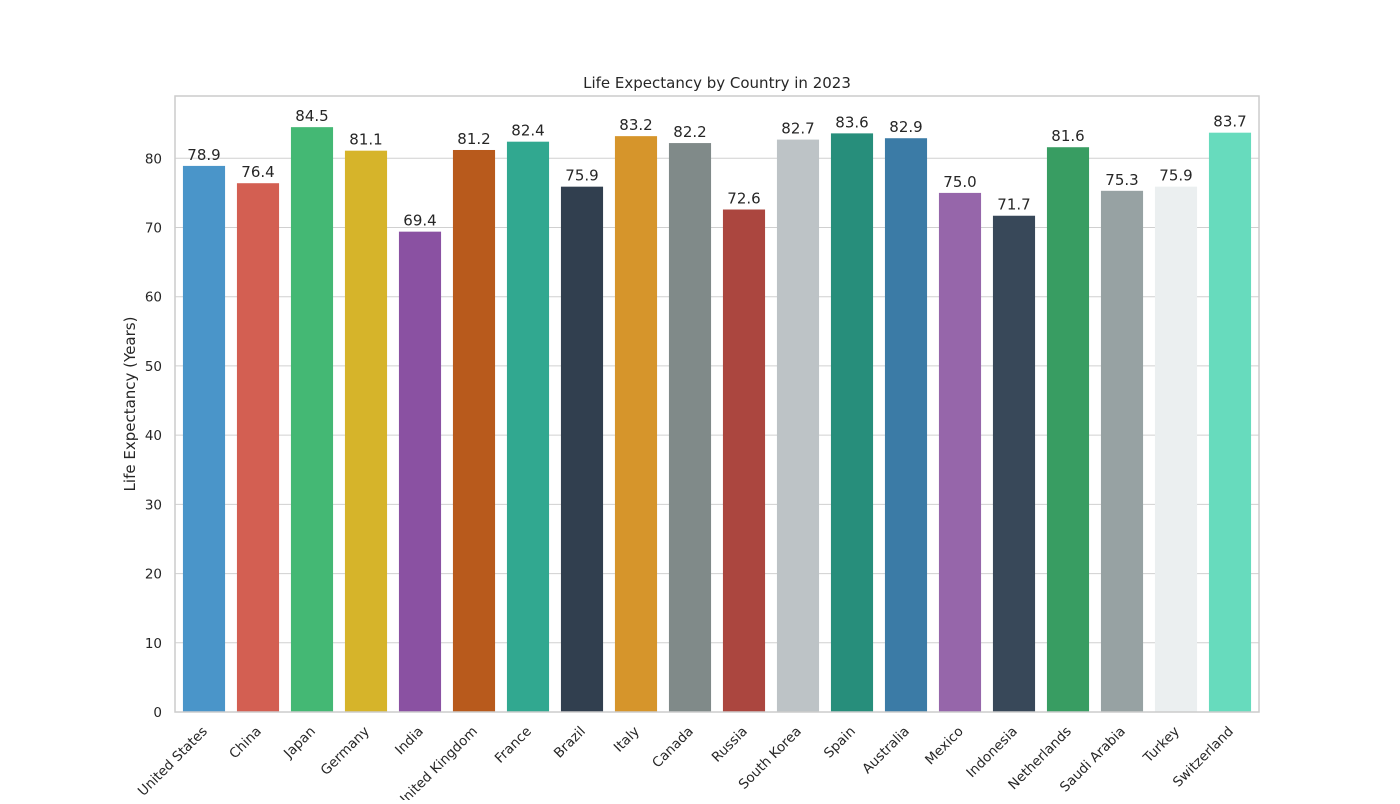 Image resolution: width=1400 pixels, height=804 pixels. What do you see at coordinates (130, 404) in the screenshot?
I see `y-axis-label: Life Expectancy (Years)` at bounding box center [130, 404].